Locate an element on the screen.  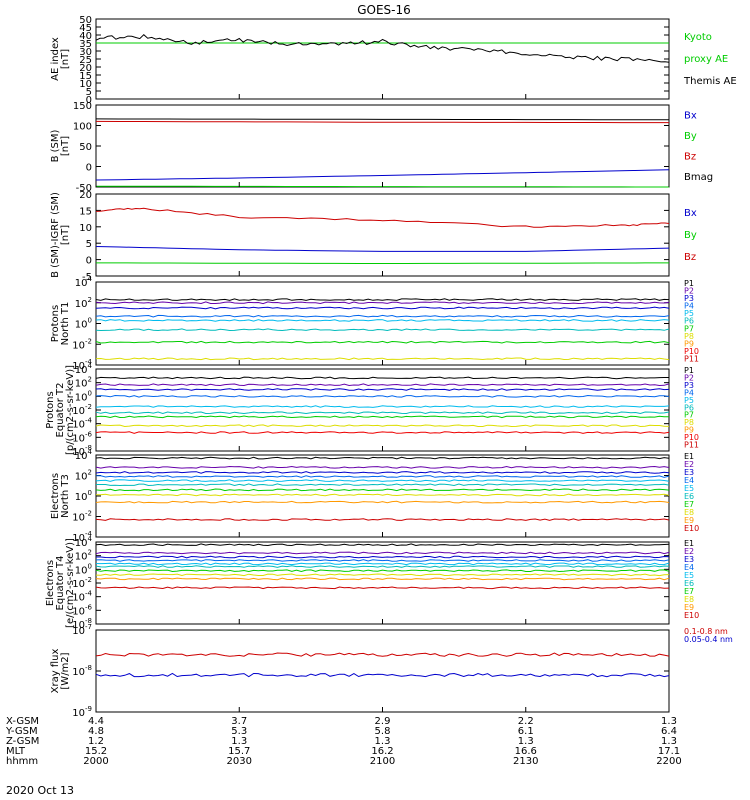
y-tick-label: 10² is located at coordinates (83, 383).